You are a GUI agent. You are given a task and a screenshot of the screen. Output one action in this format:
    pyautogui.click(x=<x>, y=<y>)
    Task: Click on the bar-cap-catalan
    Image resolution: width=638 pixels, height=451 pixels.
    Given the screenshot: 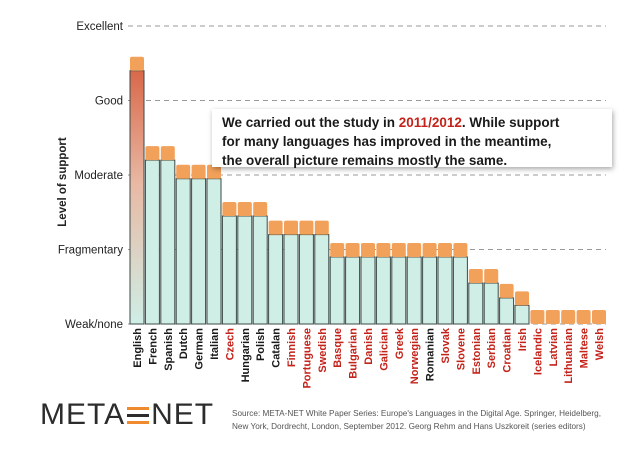 What is the action you would take?
    pyautogui.click(x=275, y=227)
    